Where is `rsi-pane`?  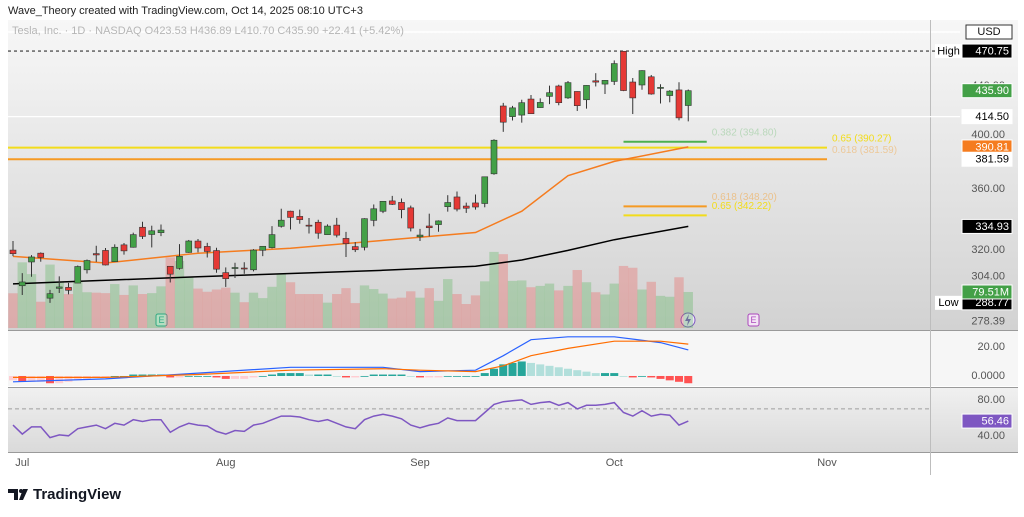
rsi-pane is located at coordinates (513, 420).